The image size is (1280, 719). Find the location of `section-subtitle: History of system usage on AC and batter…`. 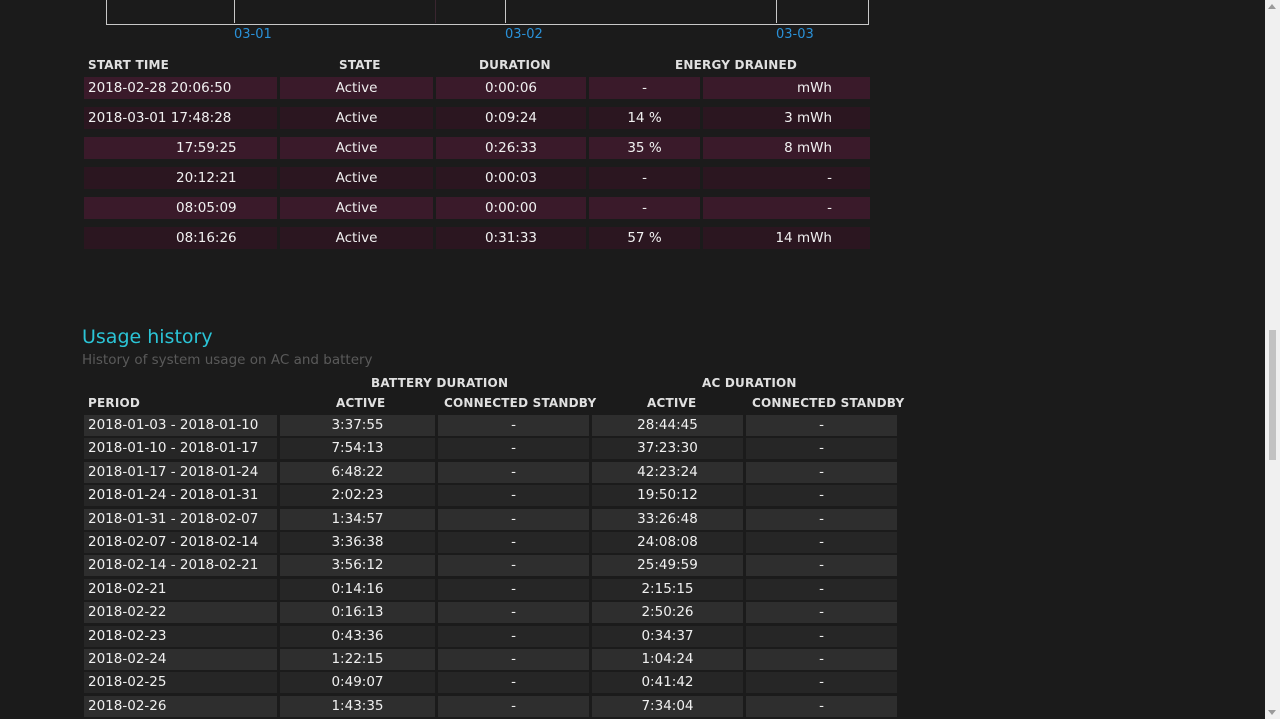

section-subtitle: History of system usage on AC and batter… is located at coordinates (227, 360).